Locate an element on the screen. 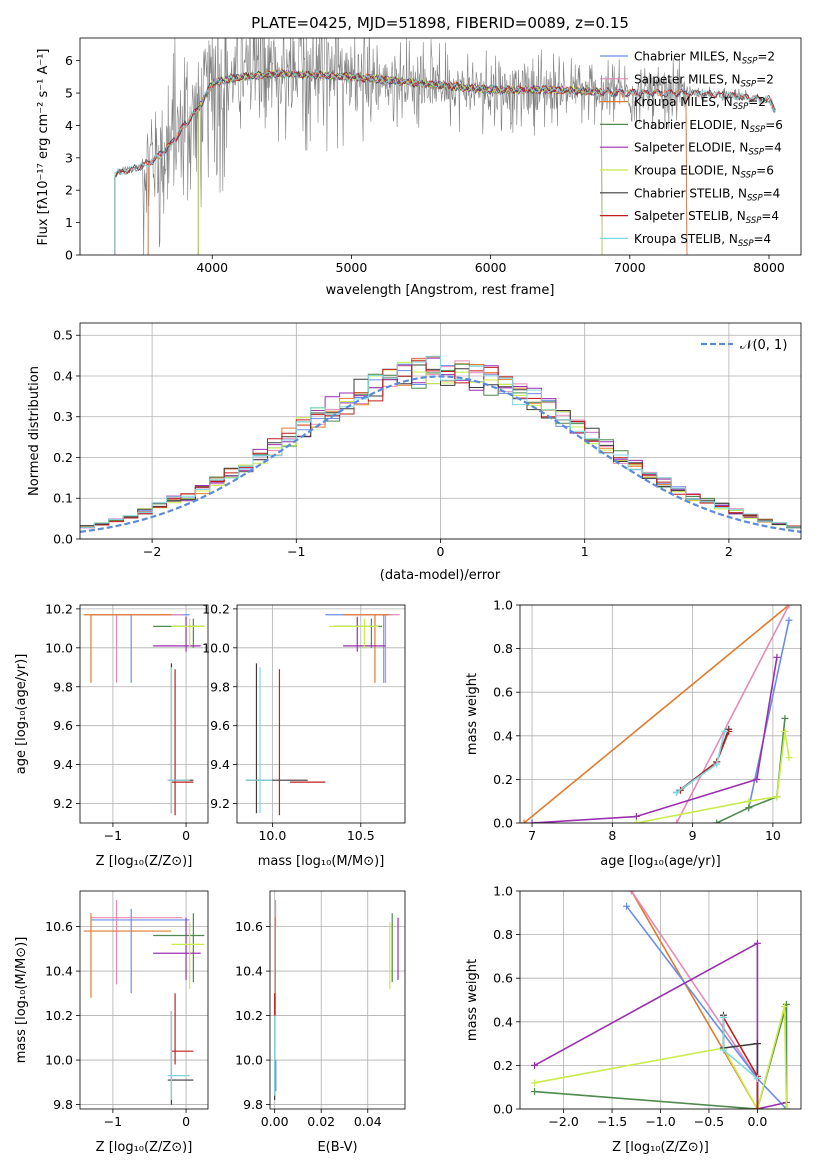  mass-weight-vs-age-ytick-label: 0.6 is located at coordinates (503, 692).